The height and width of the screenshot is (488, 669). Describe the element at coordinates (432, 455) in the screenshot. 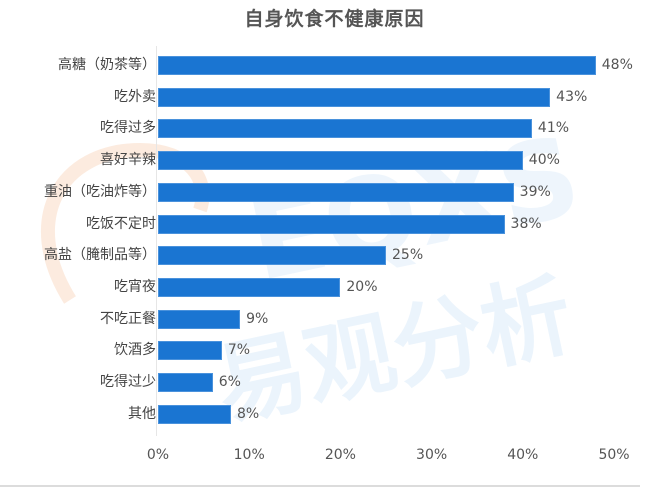

I see `x-tick-label: 30%` at that location.